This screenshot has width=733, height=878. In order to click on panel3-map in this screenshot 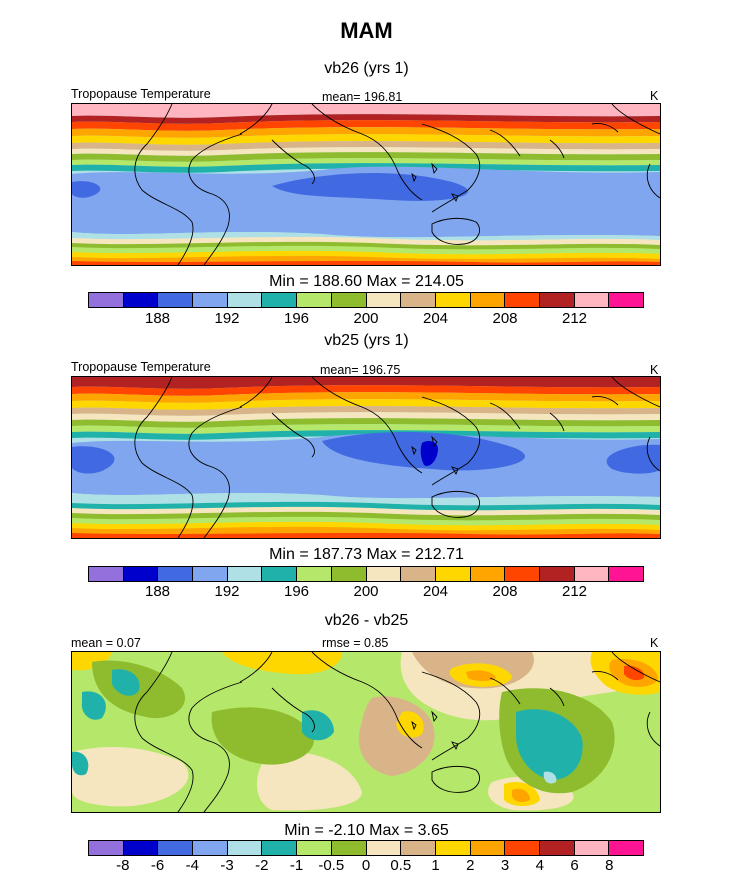, I will do `click(366, 732)`.